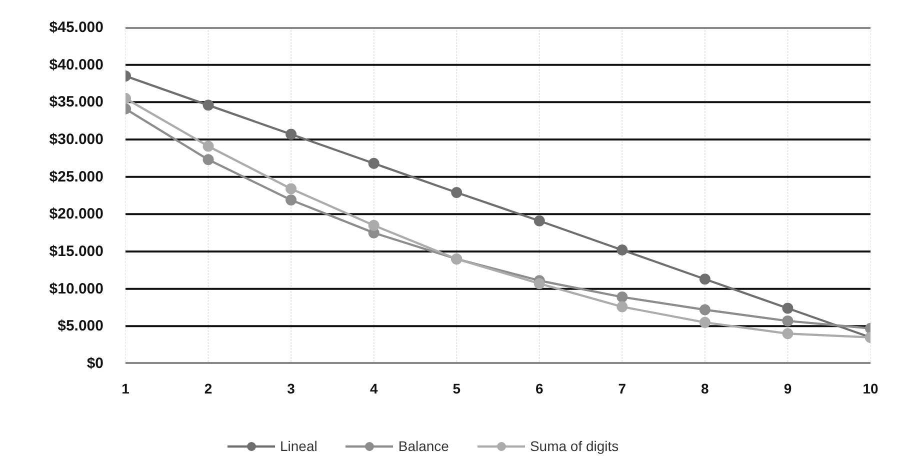  I want to click on y-tick-label: $10.000, so click(76, 289).